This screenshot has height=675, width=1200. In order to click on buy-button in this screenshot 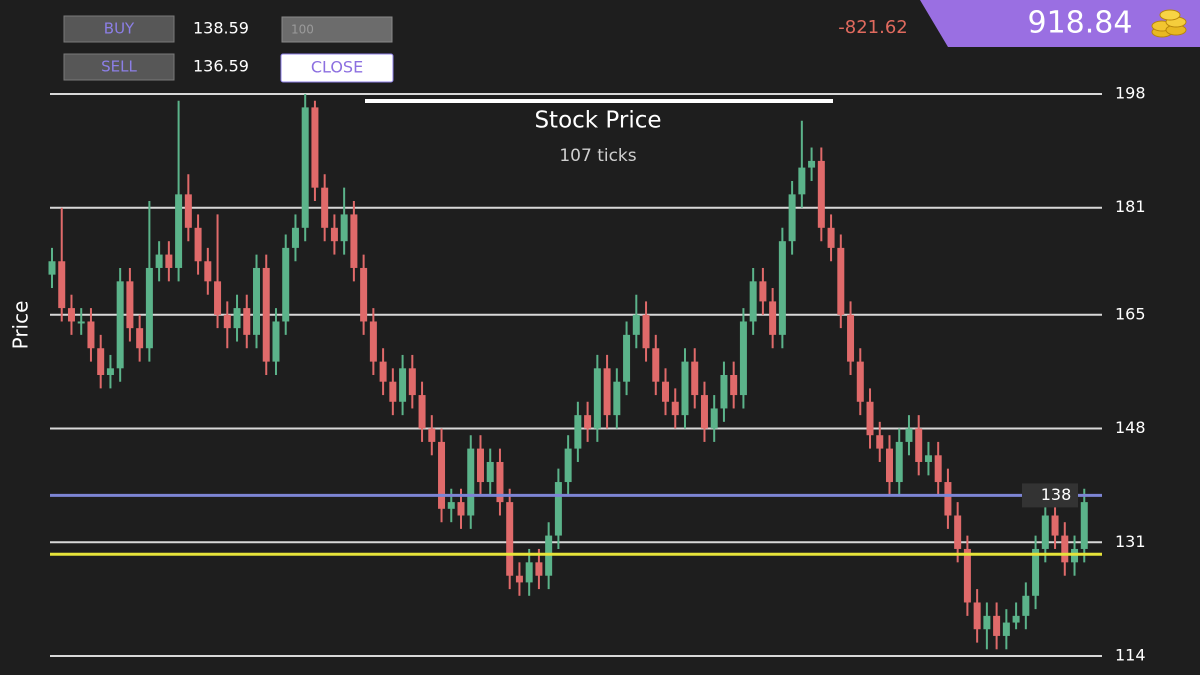, I will do `click(119, 29)`.